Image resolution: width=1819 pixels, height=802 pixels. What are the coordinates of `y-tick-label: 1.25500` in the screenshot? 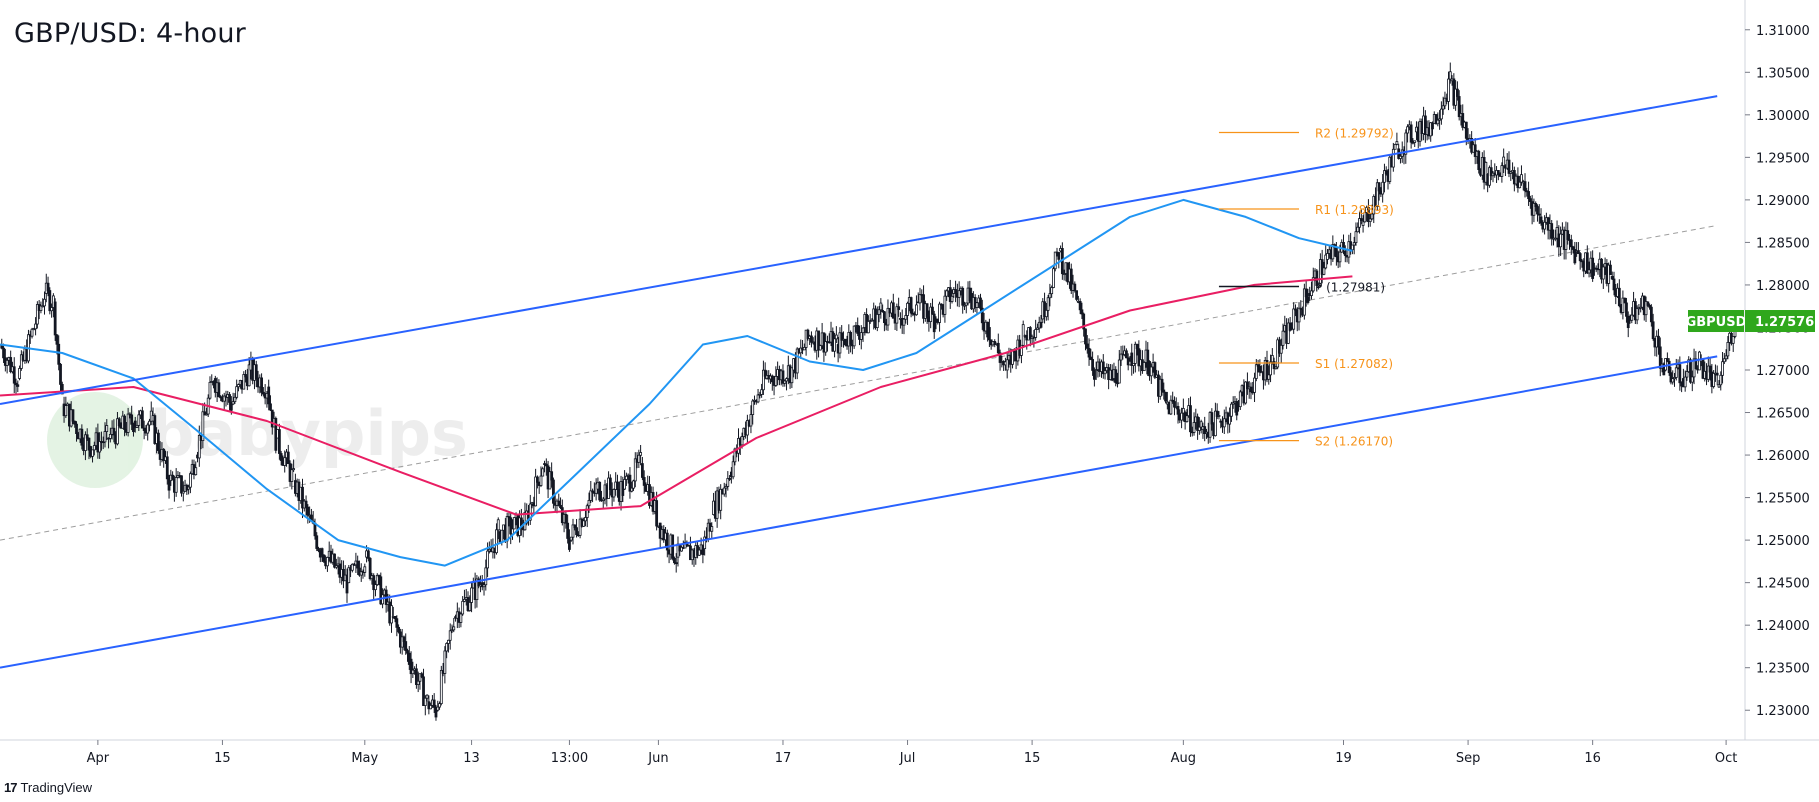 It's located at (1783, 499).